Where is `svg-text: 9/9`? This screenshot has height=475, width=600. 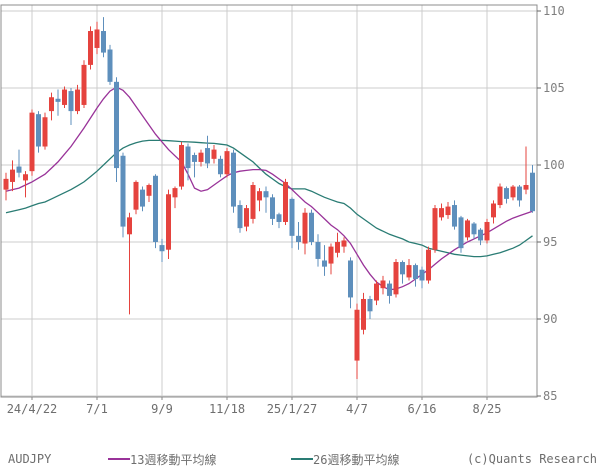 svg-text: 9/9 is located at coordinates (162, 409).